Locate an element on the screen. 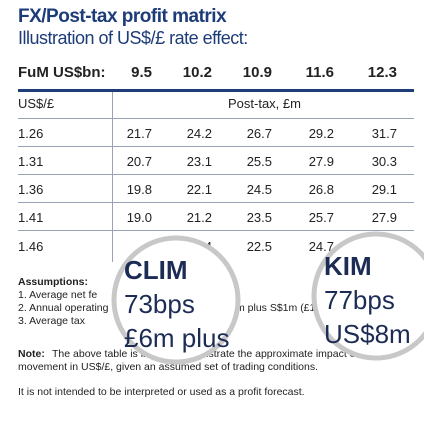 Image resolution: width=424 pixels, height=435 pixels. cell-value: 30.3 is located at coordinates (384, 161).